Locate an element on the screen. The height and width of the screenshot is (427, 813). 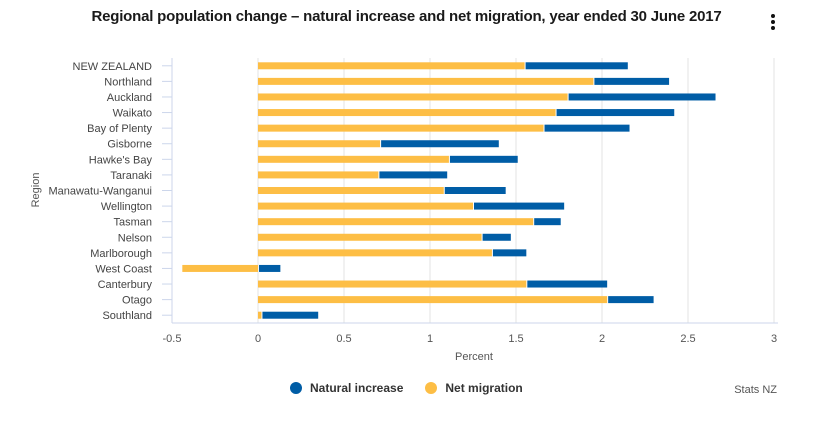
x-tick-label: 0 is located at coordinates (258, 339).